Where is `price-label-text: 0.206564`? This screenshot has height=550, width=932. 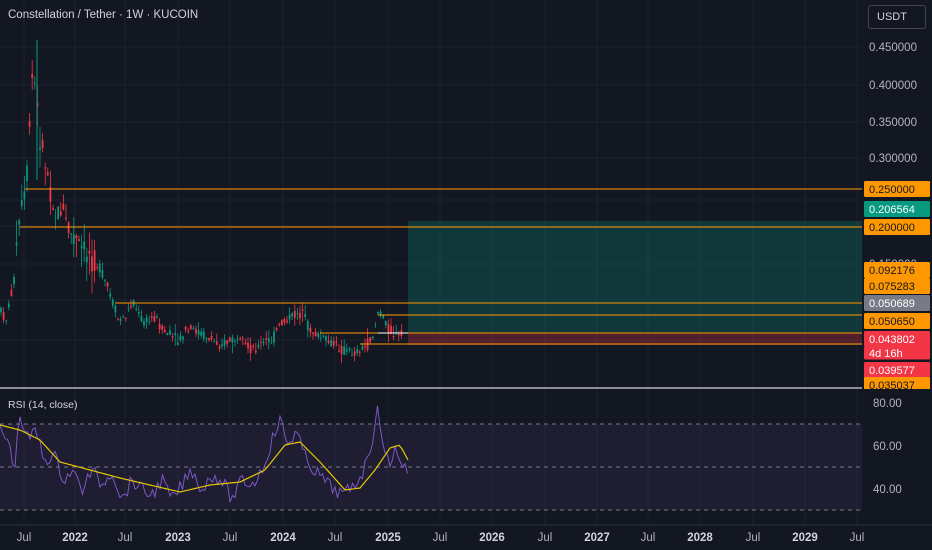 price-label-text: 0.206564 is located at coordinates (892, 210).